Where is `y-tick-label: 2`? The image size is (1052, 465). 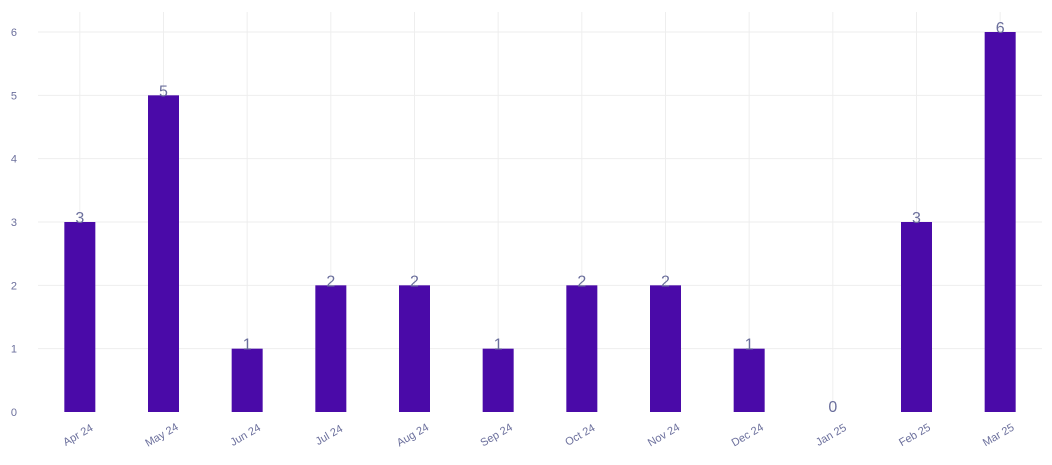
y-tick-label: 2 is located at coordinates (14, 286).